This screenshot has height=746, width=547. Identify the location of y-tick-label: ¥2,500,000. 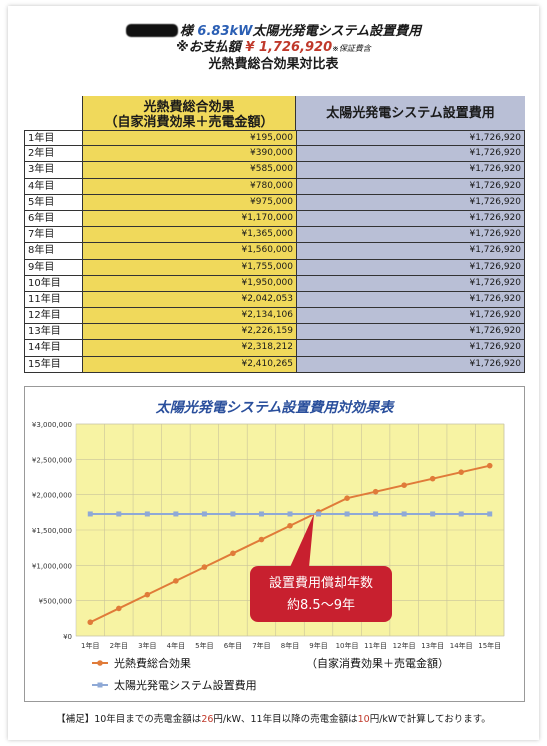
(52, 460).